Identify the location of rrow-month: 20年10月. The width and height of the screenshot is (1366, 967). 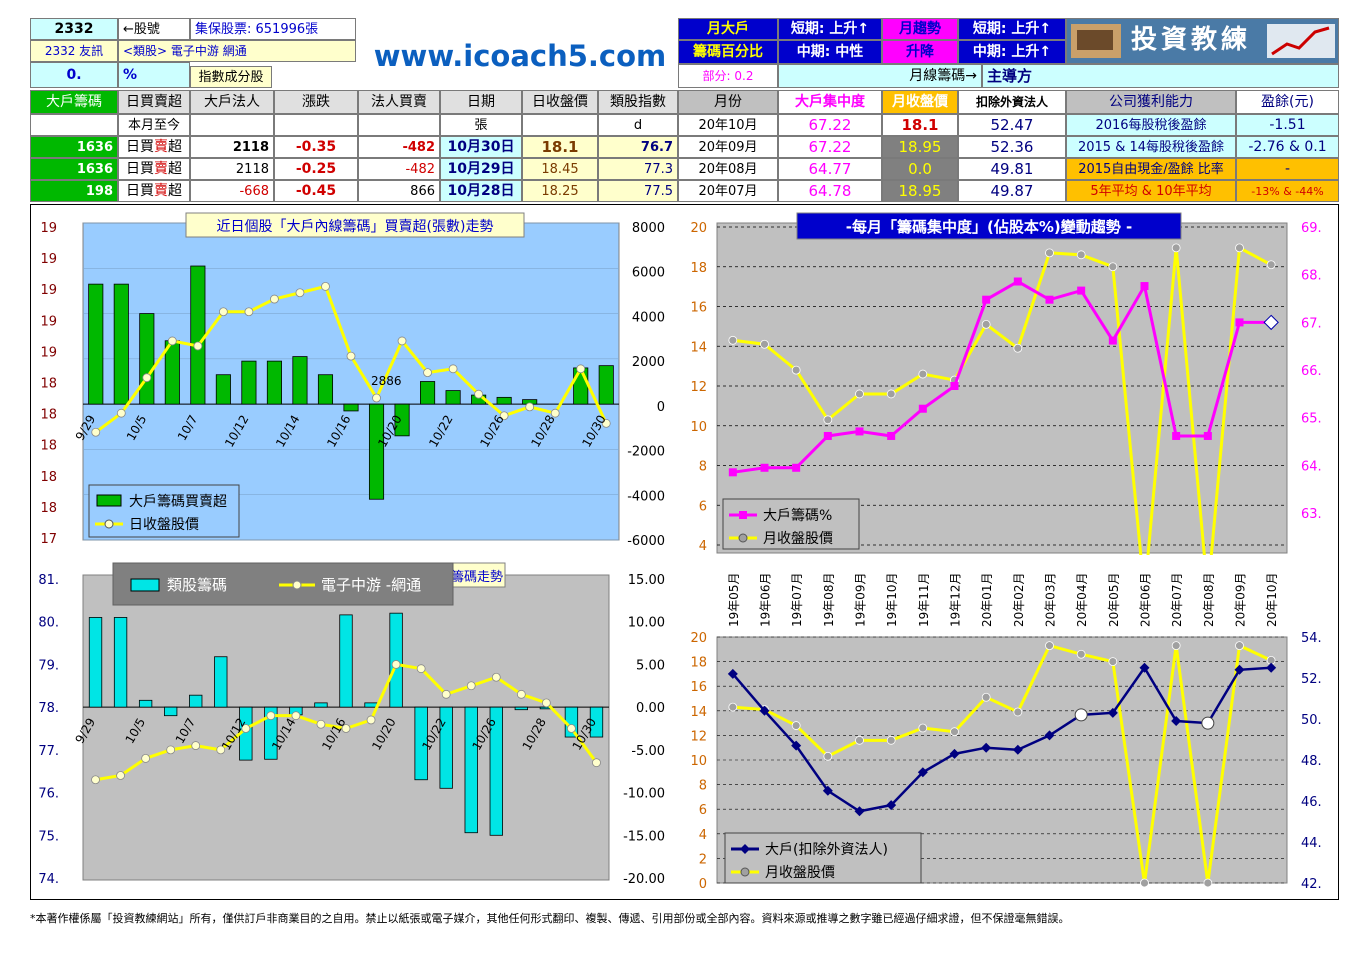
(728, 125).